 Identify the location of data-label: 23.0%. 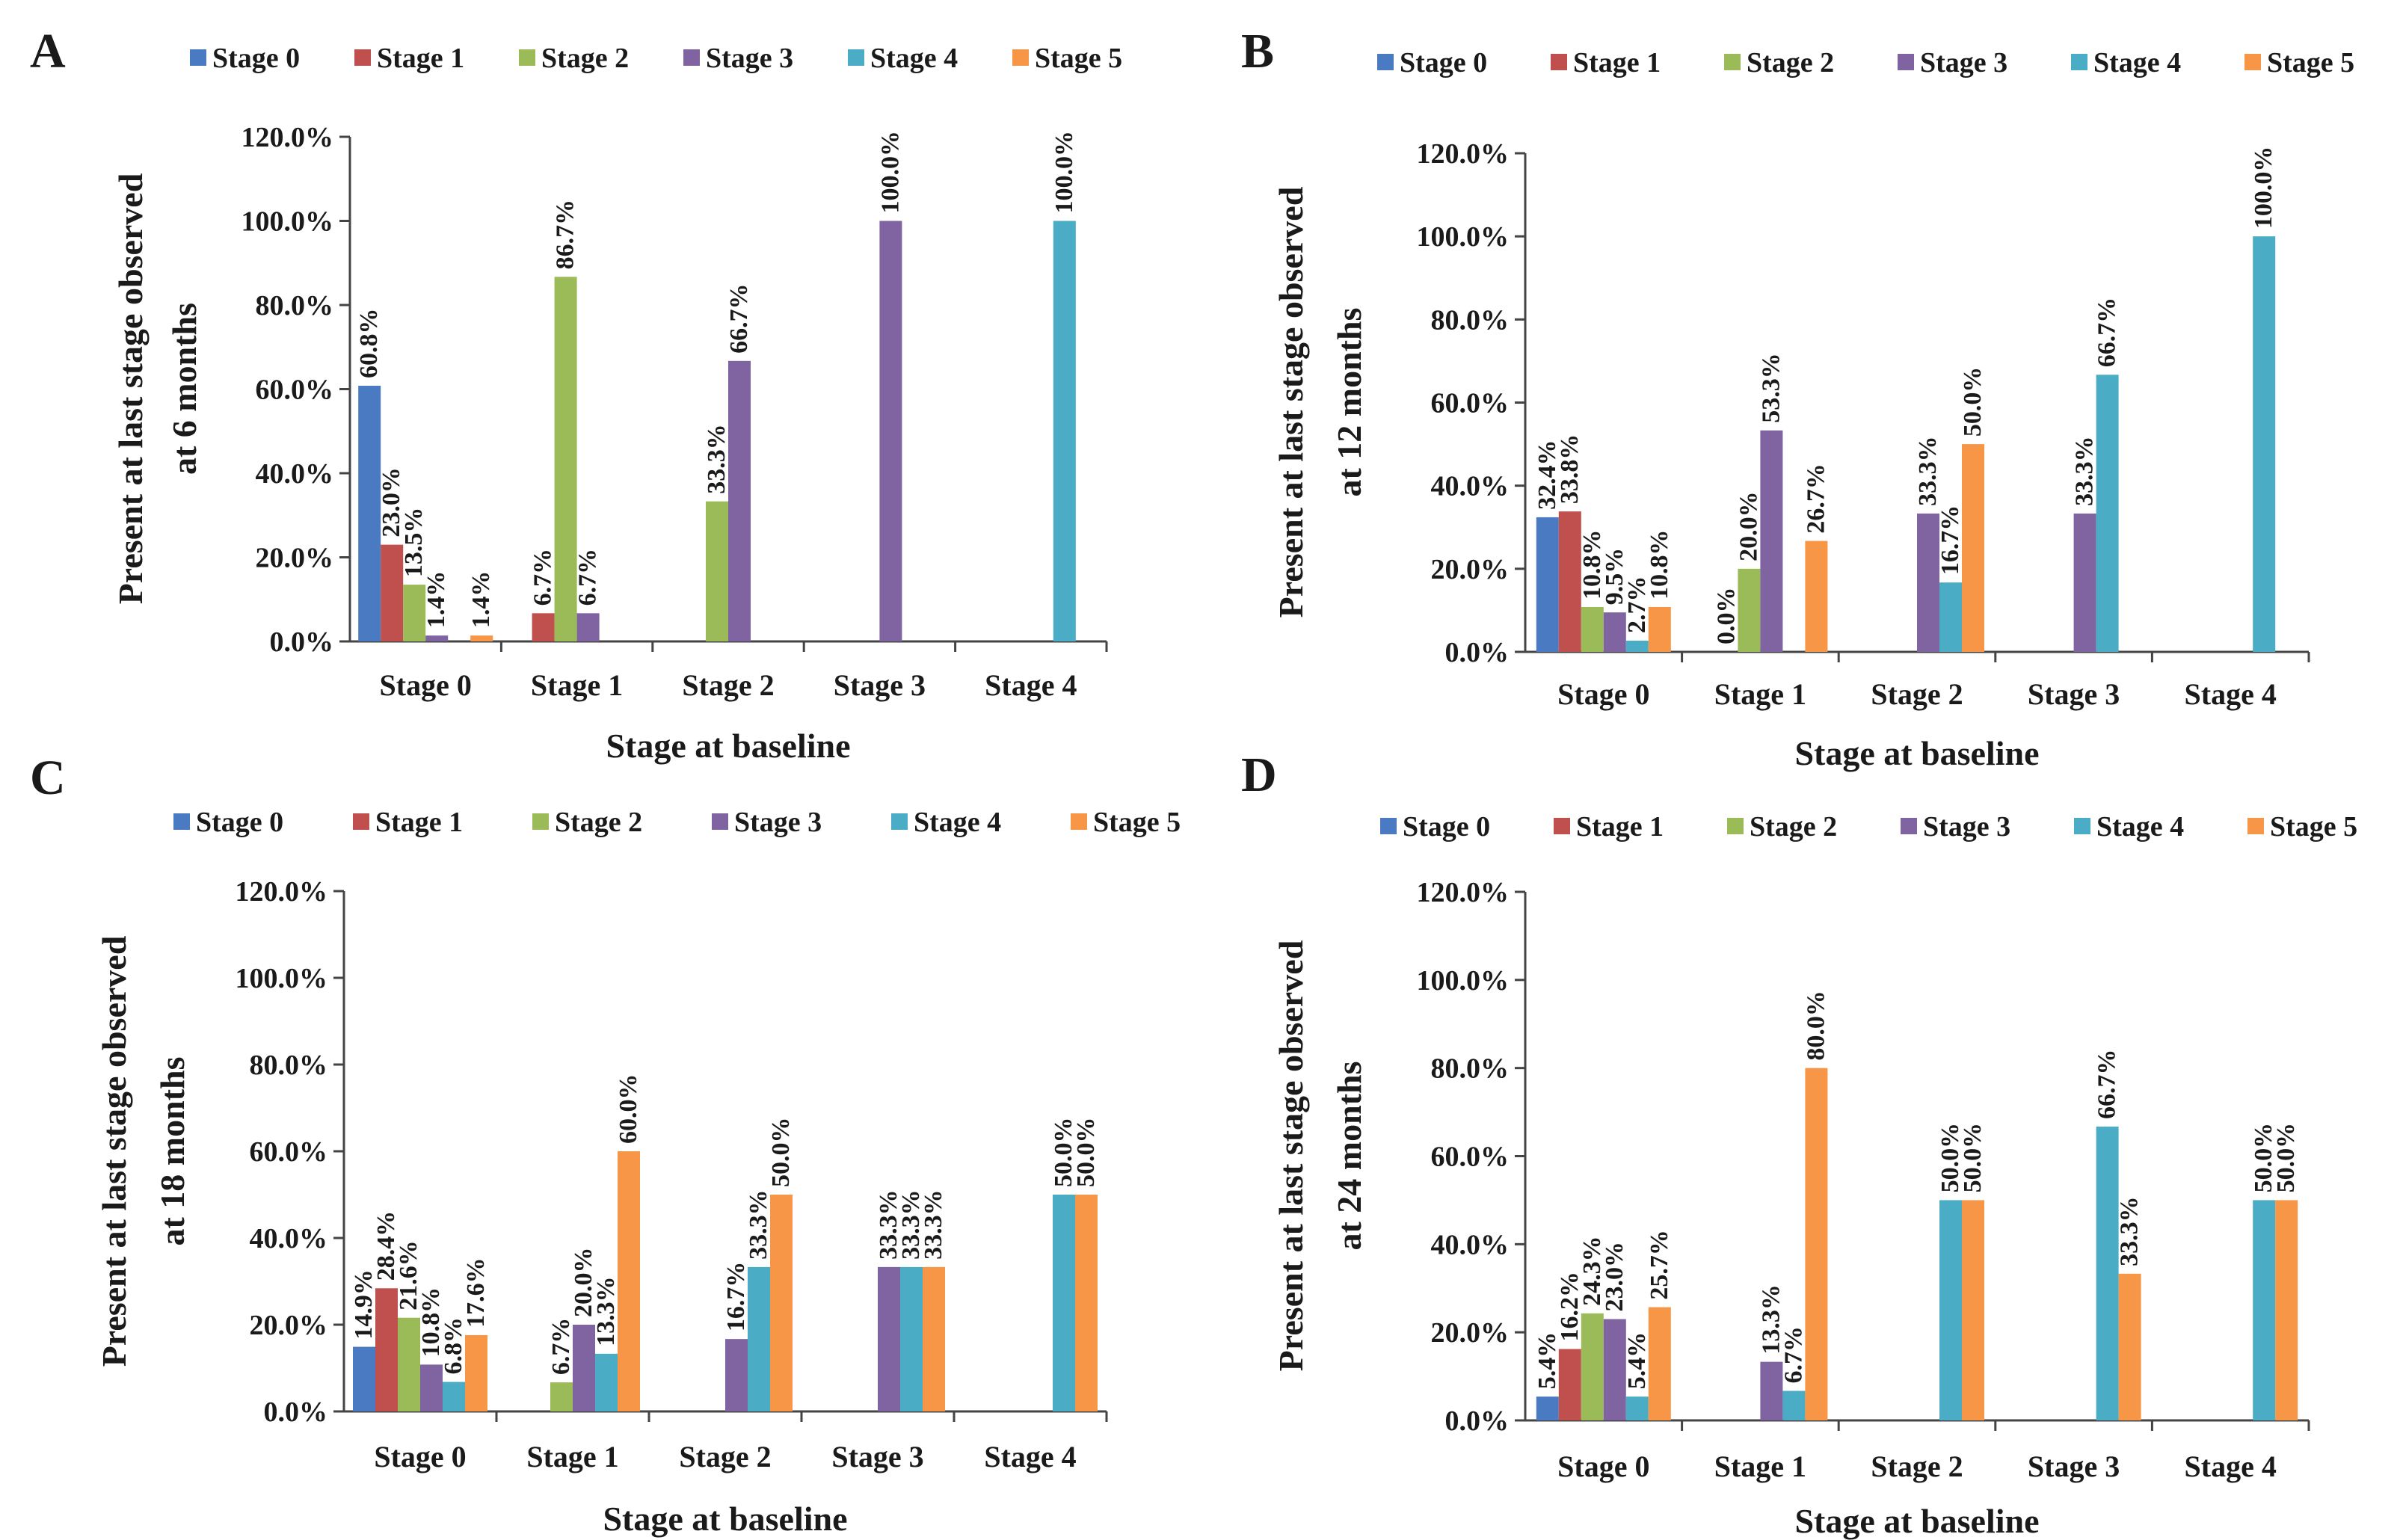
(1615, 1277).